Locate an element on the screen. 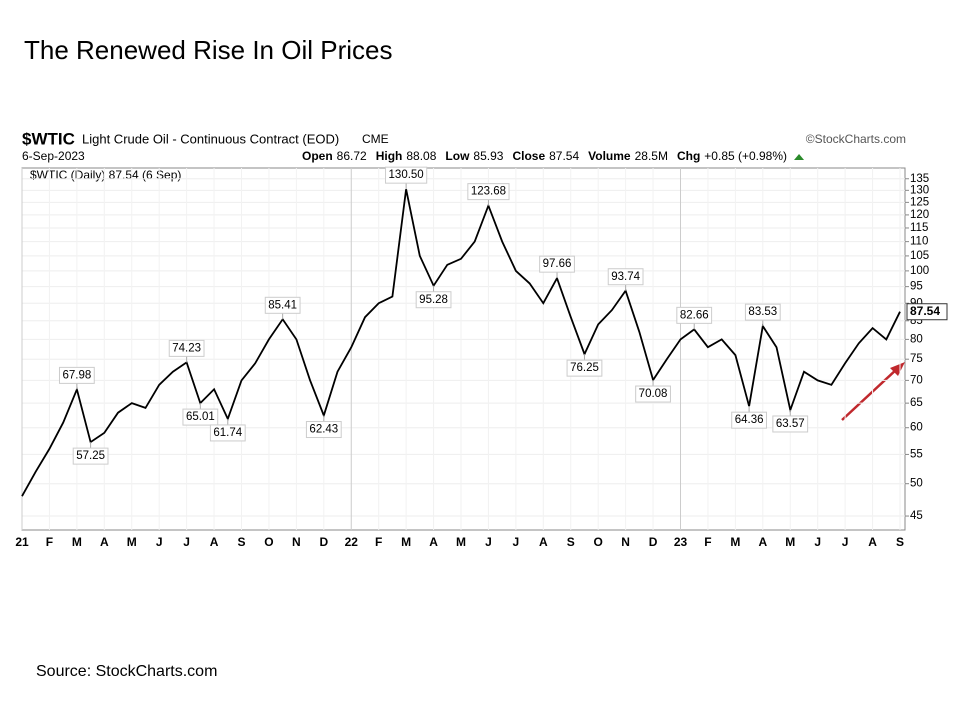  value-label: 85.41 is located at coordinates (282, 305).